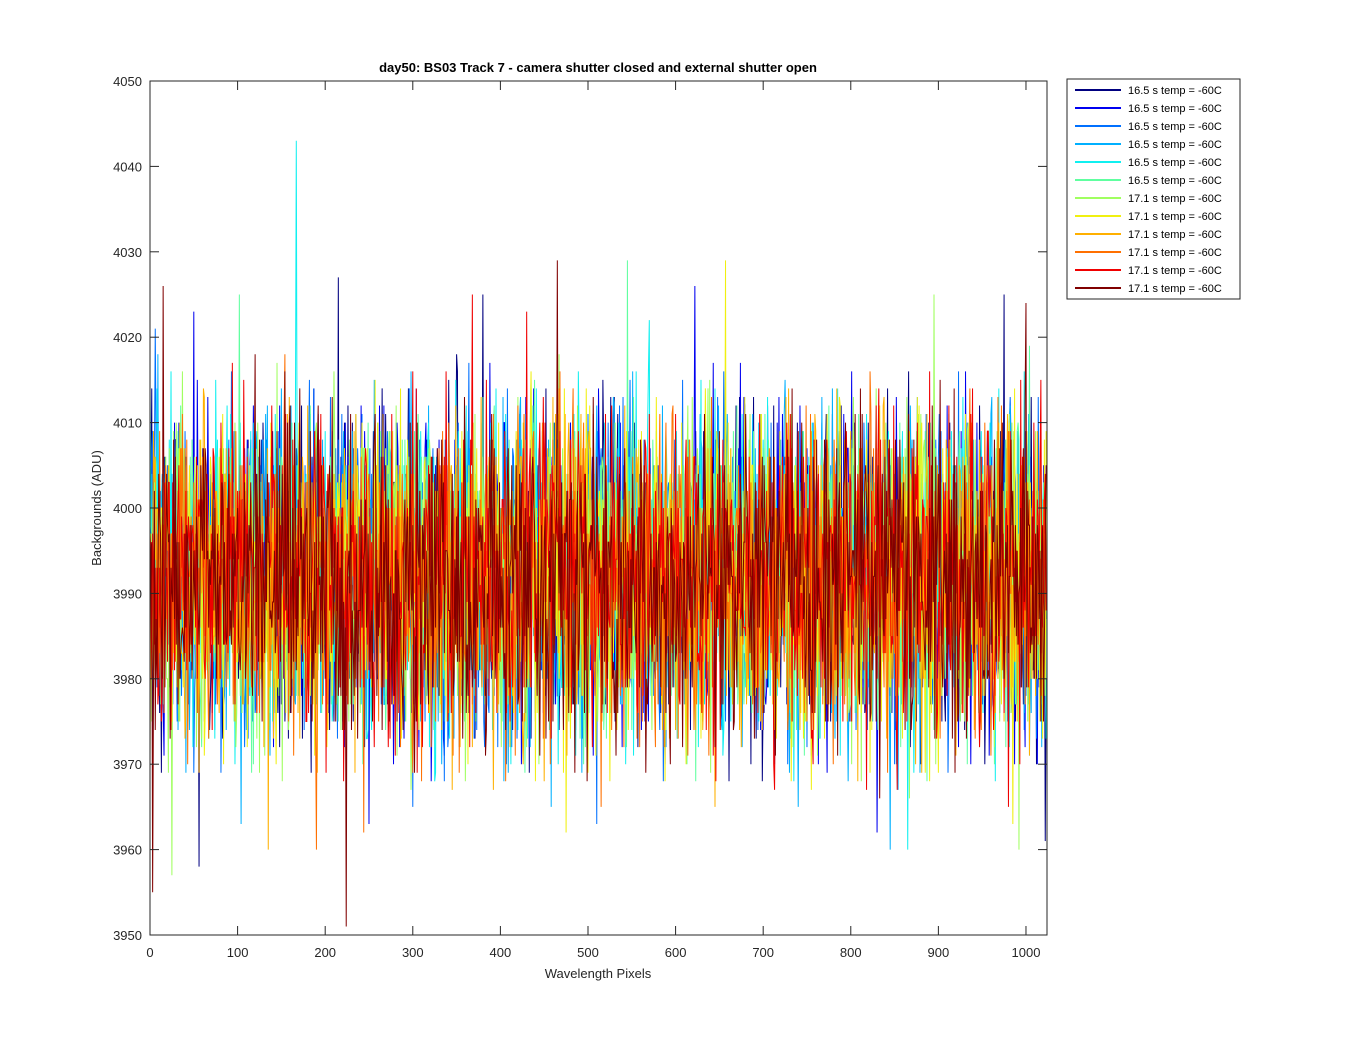  I want to click on y-tick-label: 3960, so click(127, 850).